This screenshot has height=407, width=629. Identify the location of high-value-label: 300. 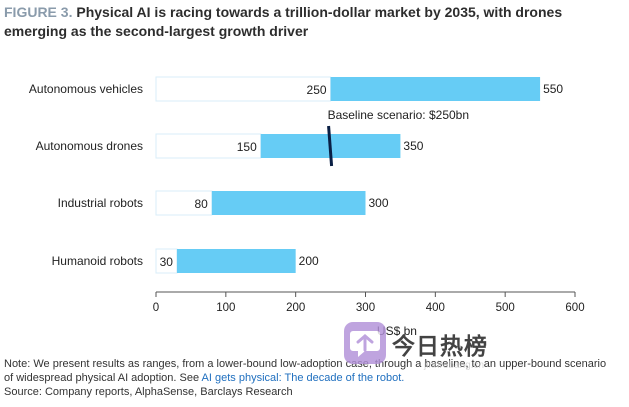
(379, 203).